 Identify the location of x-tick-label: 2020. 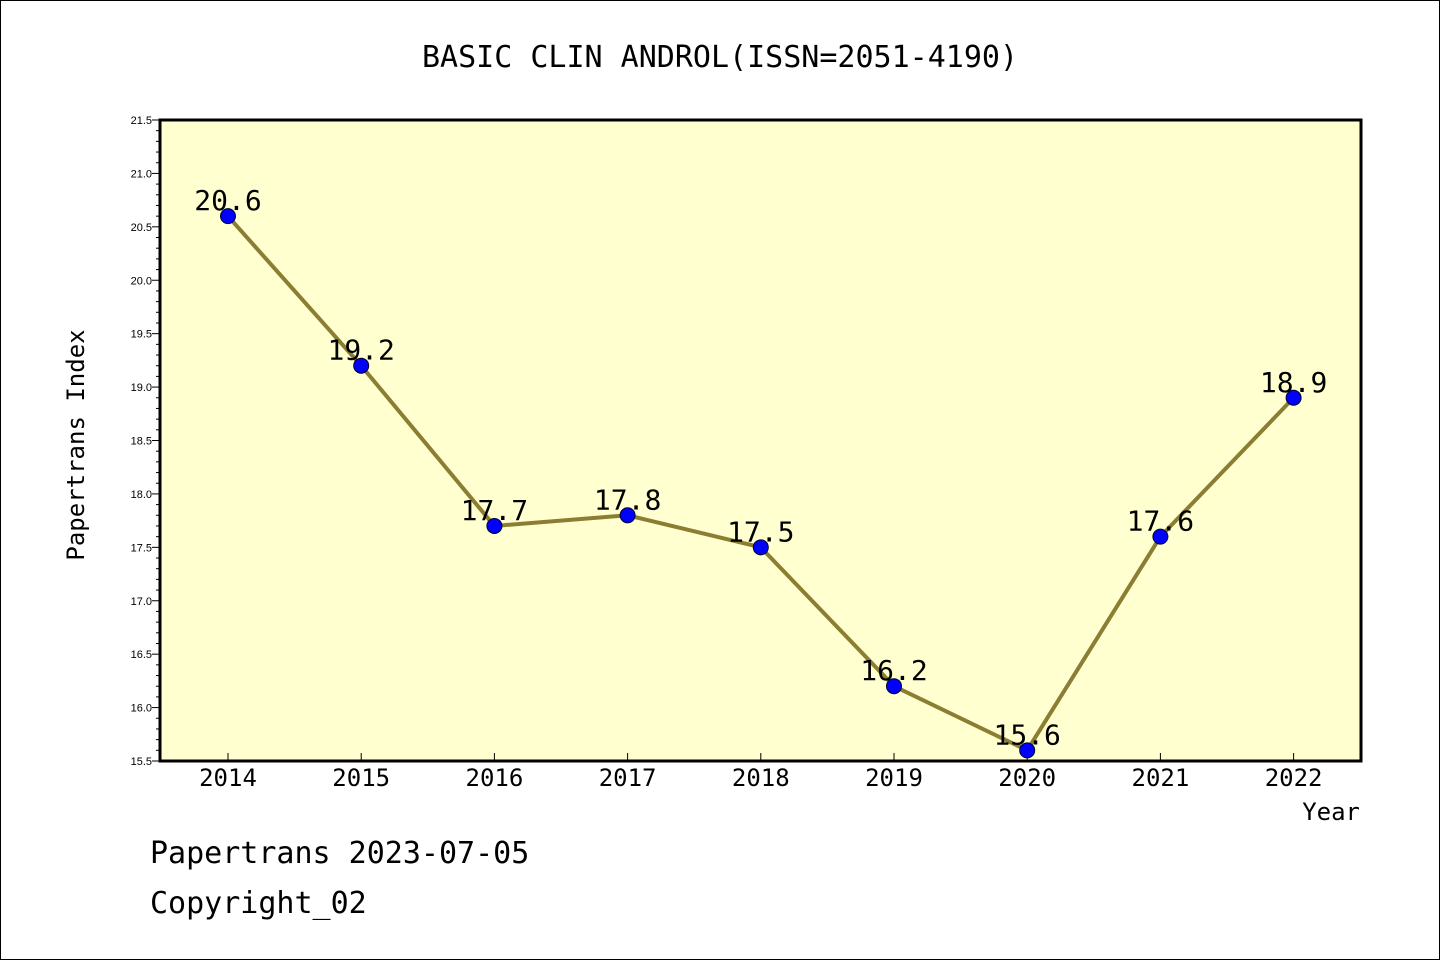
(1027, 778).